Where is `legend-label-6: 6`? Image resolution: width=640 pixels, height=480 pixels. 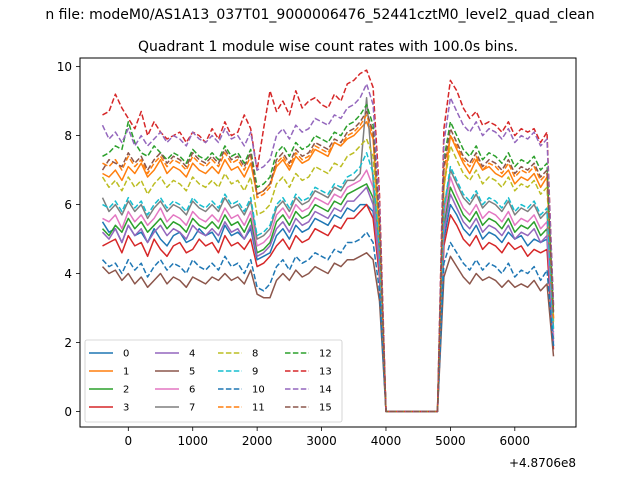
legend-label-6: 6 is located at coordinates (192, 390).